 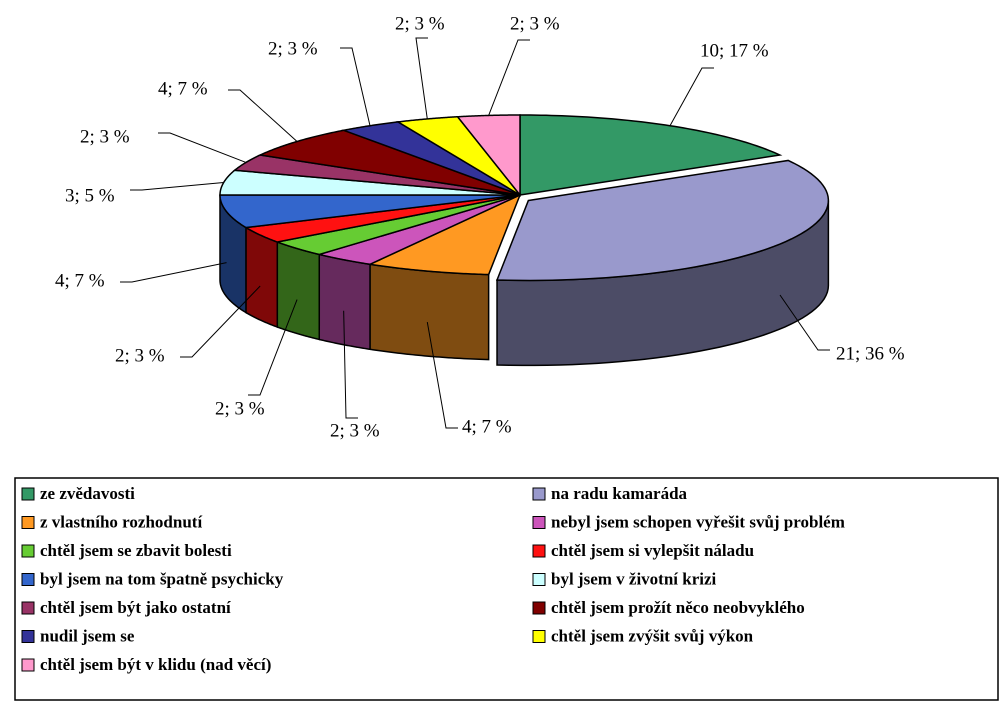 I want to click on legend-label: chtěl jsem zvýšit svůj výkon, so click(x=652, y=635).